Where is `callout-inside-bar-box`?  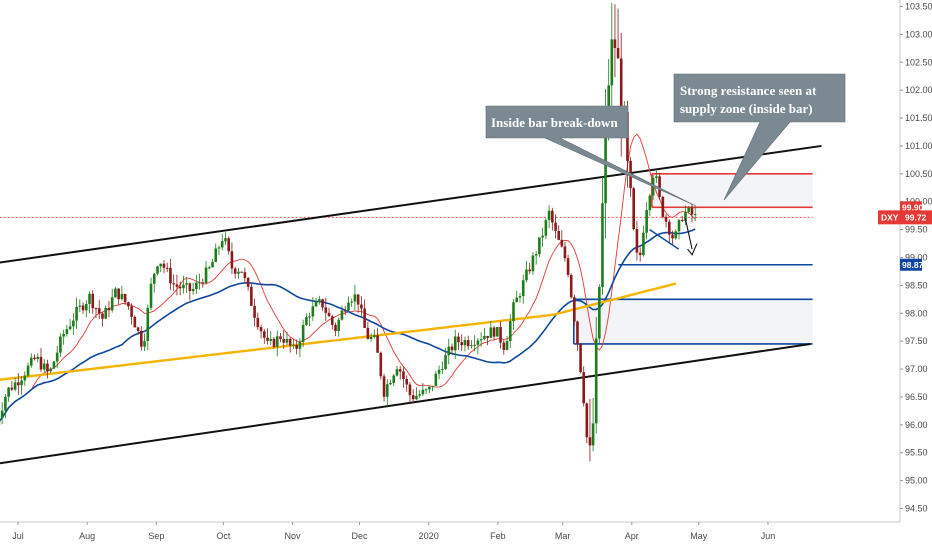
callout-inside-bar-box is located at coordinates (591, 156).